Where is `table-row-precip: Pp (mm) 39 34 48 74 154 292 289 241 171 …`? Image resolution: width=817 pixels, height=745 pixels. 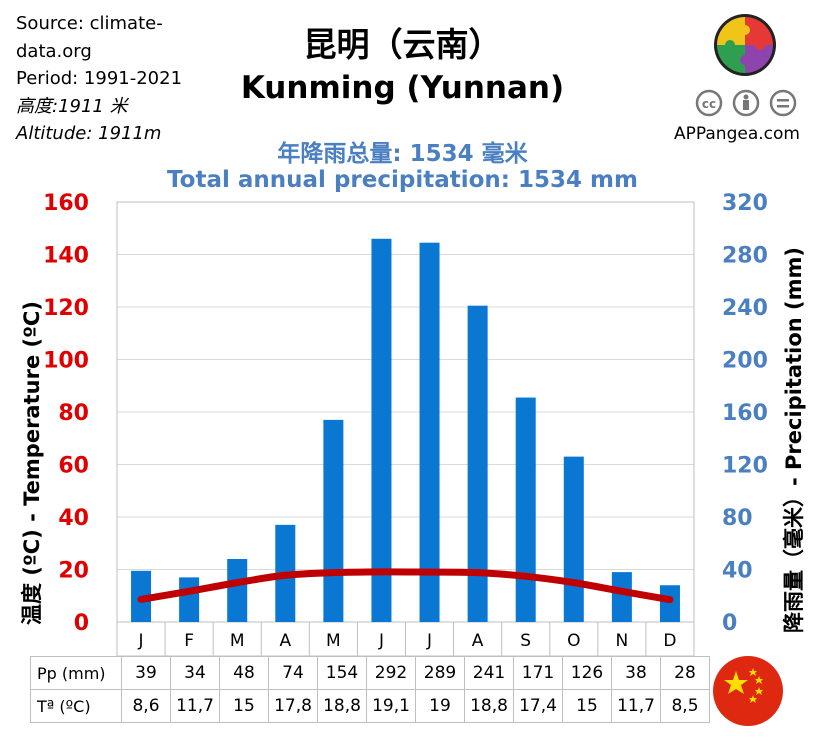 table-row-precip: Pp (mm) 39 34 48 74 154 292 289 241 171 … is located at coordinates (370, 673).